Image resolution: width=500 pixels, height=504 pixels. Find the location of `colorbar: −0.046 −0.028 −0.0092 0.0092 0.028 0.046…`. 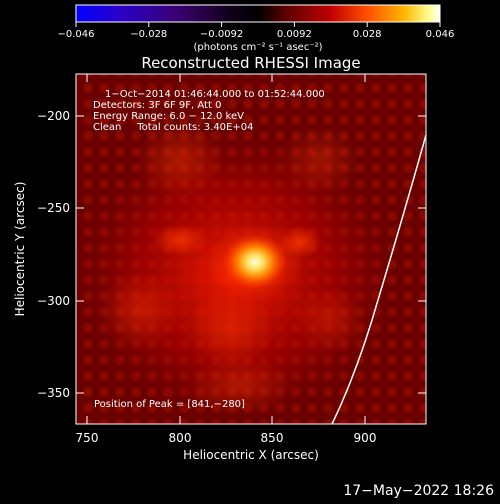

colorbar: −0.046 −0.028 −0.0092 0.0092 0.028 0.046… is located at coordinates (256, 28).